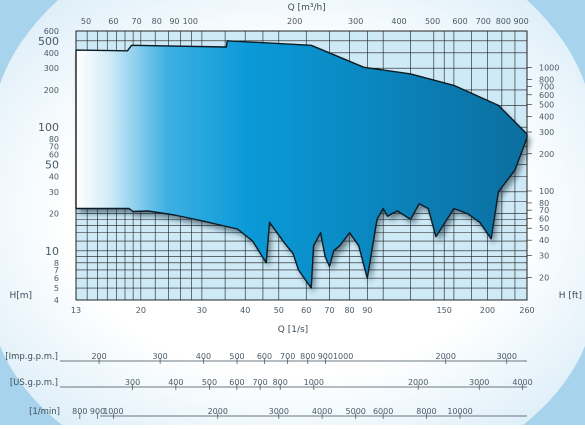 The image size is (585, 429). I want to click on y-tick-label: 200, so click(51, 90).